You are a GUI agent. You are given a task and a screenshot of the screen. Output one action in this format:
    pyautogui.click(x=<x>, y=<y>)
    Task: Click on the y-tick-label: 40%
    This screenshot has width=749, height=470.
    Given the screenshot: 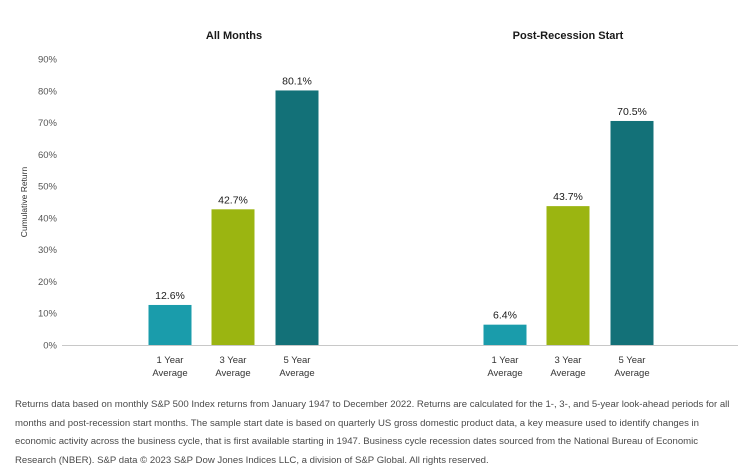 What is the action you would take?
    pyautogui.click(x=48, y=218)
    